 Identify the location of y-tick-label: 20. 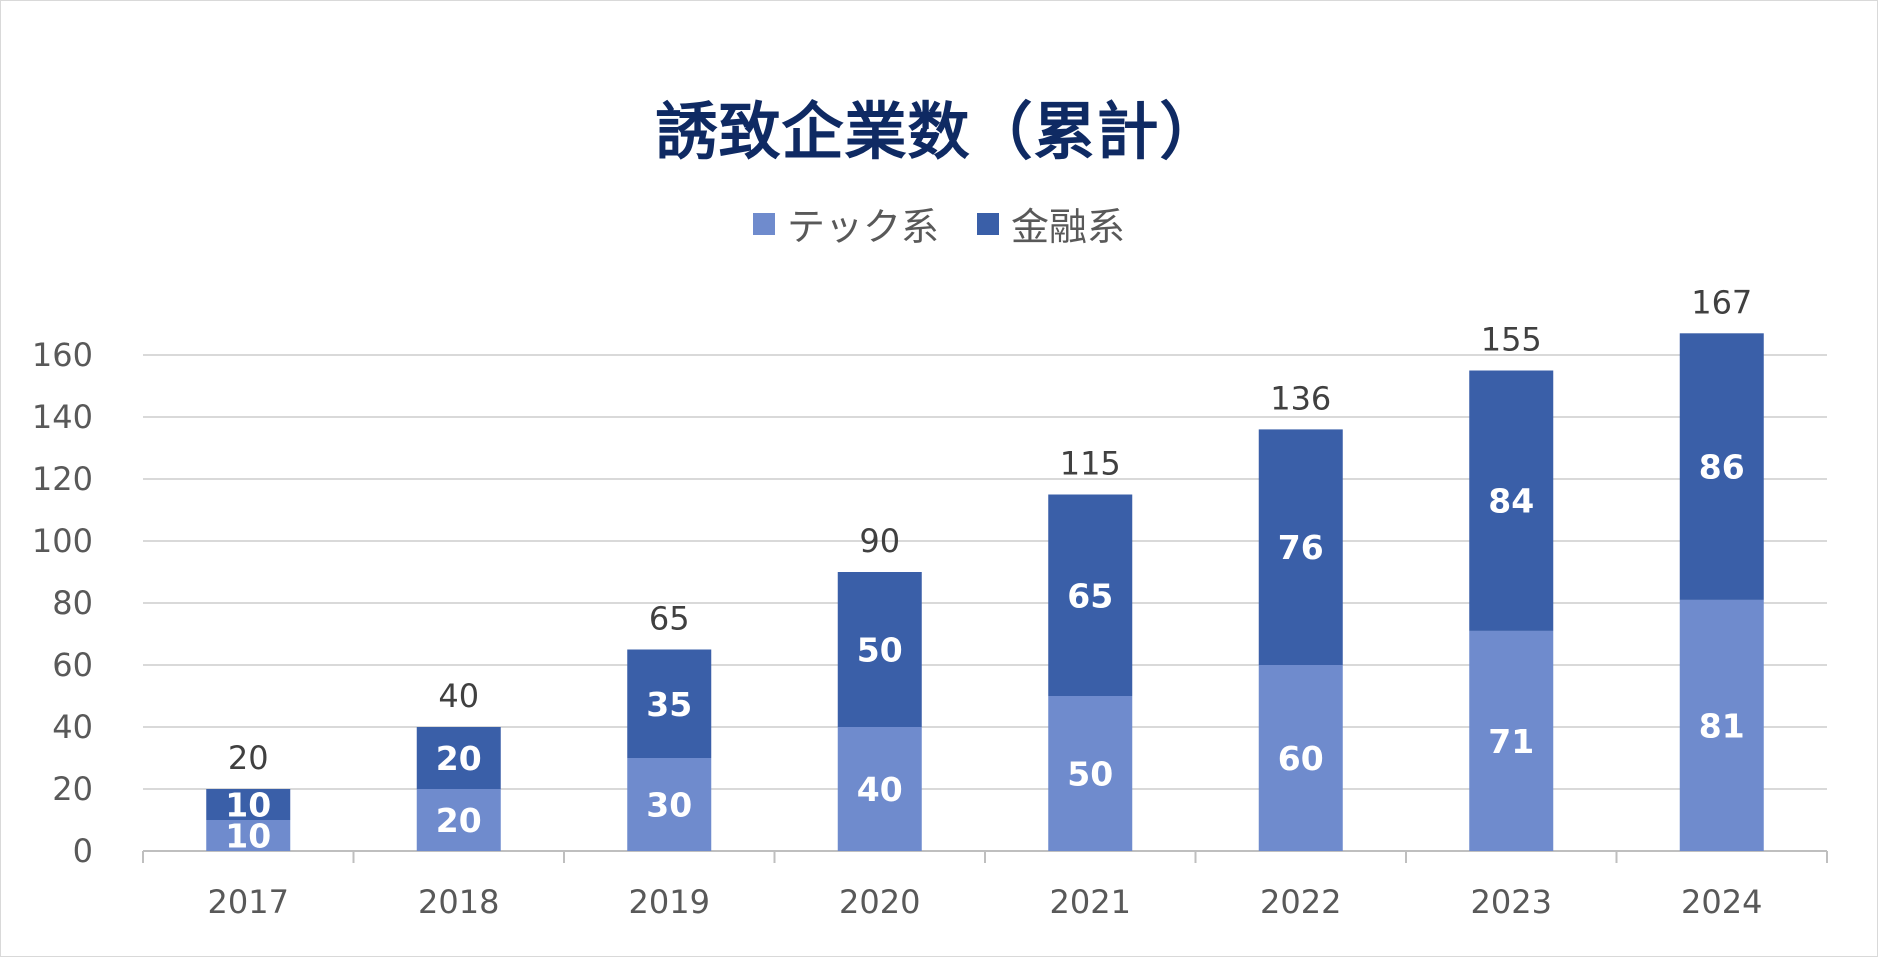
(72, 789).